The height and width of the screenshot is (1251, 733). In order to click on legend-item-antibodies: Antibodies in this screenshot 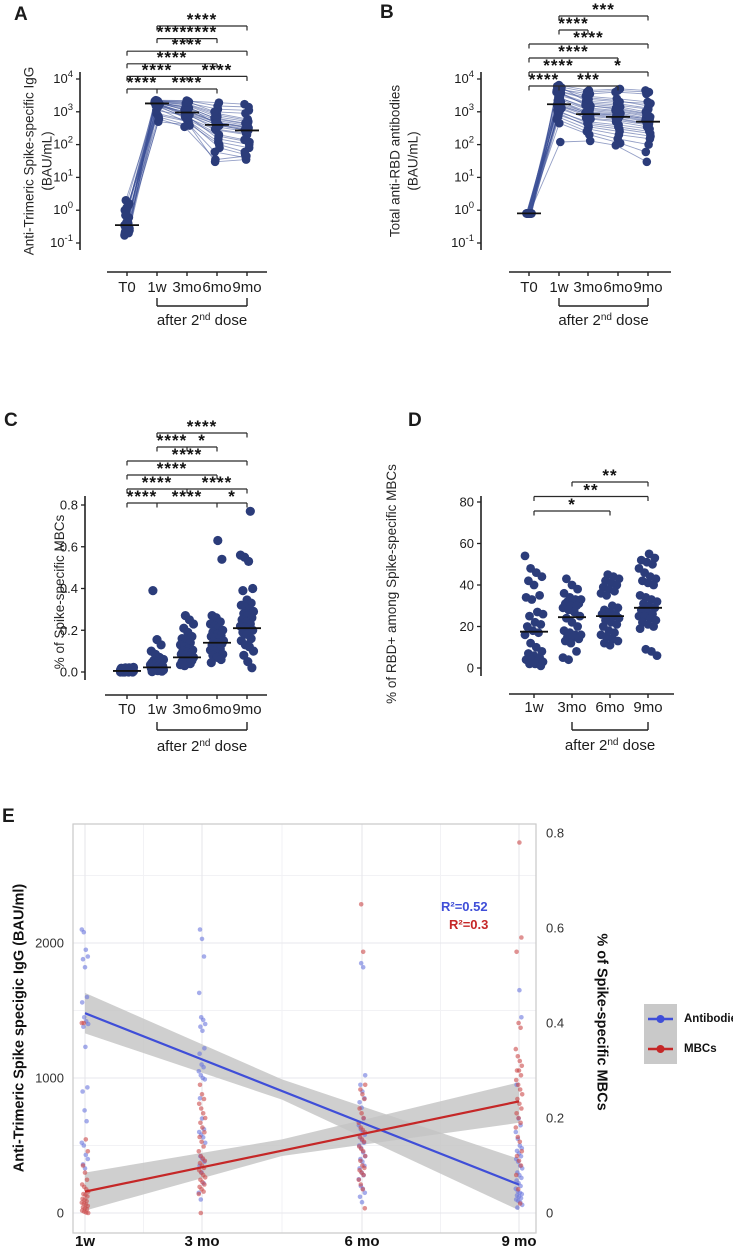, I will do `click(688, 1019)`.